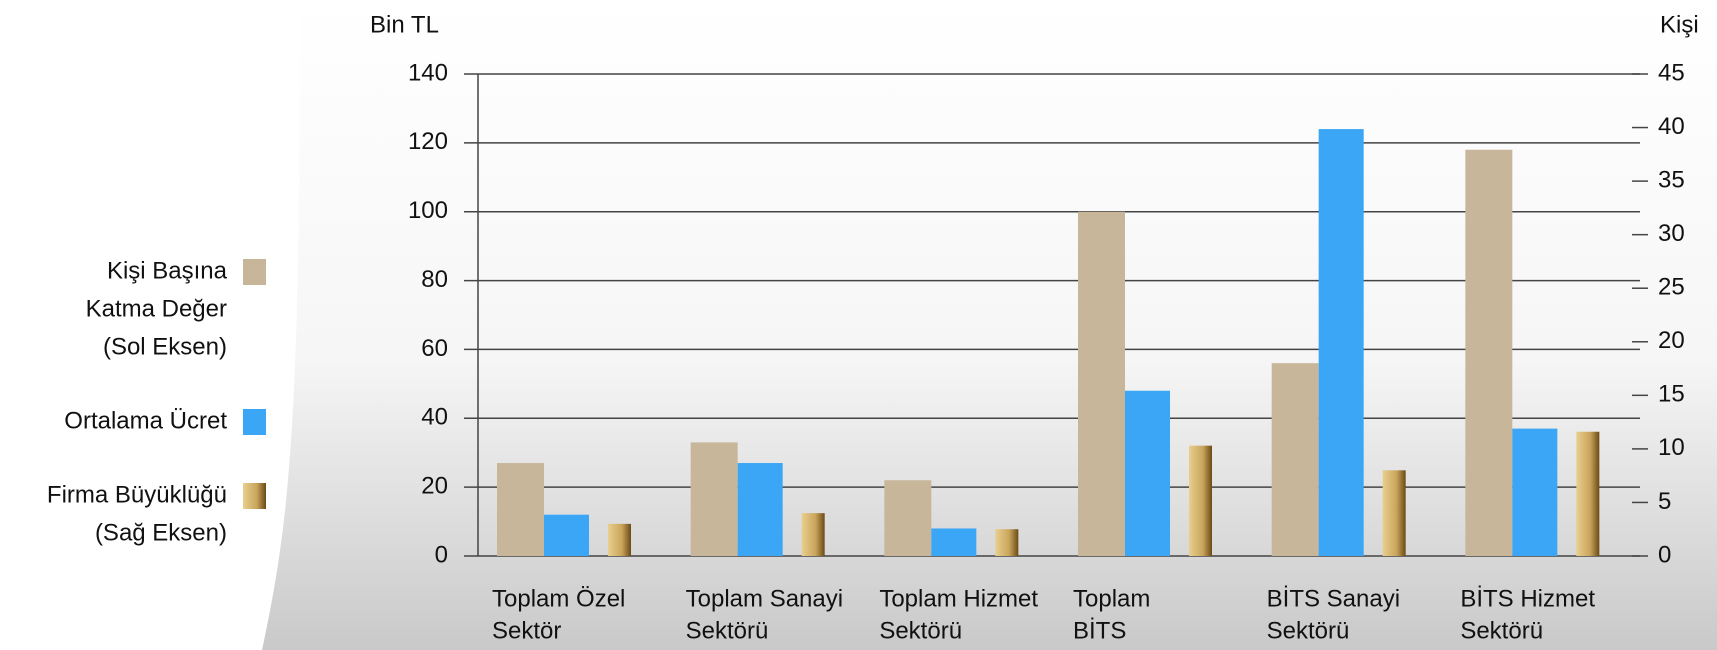 This screenshot has height=650, width=1717. Describe the element at coordinates (434, 485) in the screenshot. I see `y-tick-label: 20` at that location.